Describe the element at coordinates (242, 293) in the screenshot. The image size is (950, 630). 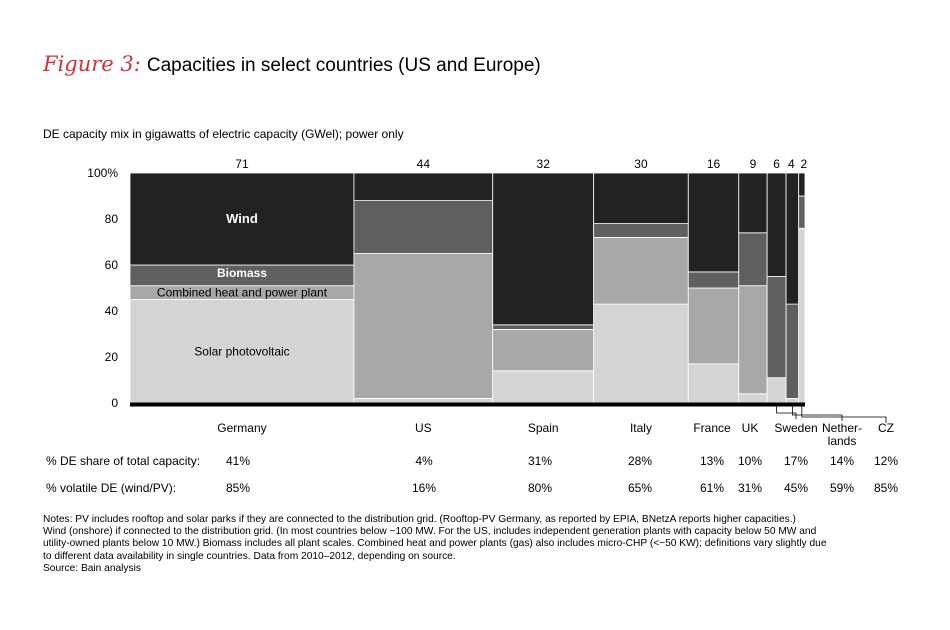
I see `segment-label-chp: Combined heat and power plant` at that location.